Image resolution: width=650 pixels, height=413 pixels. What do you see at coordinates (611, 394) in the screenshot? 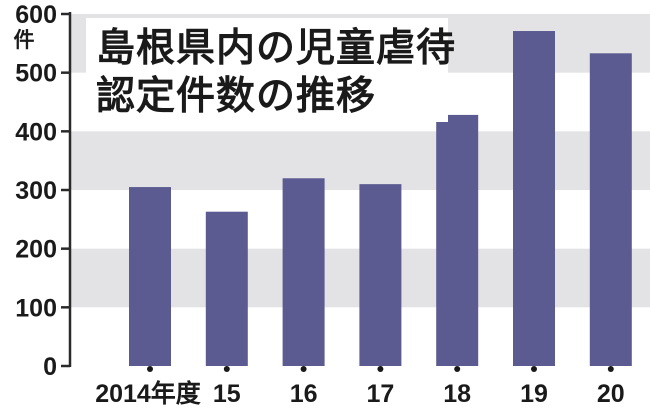
I see `x-tick-label: 20` at bounding box center [611, 394].